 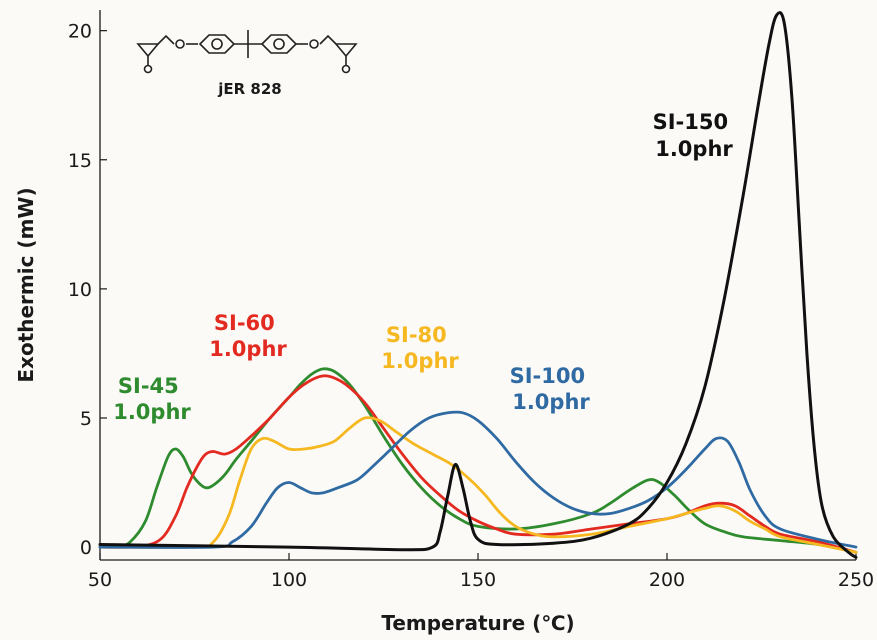 What do you see at coordinates (100, 580) in the screenshot?
I see `x-tick-label: 50` at bounding box center [100, 580].